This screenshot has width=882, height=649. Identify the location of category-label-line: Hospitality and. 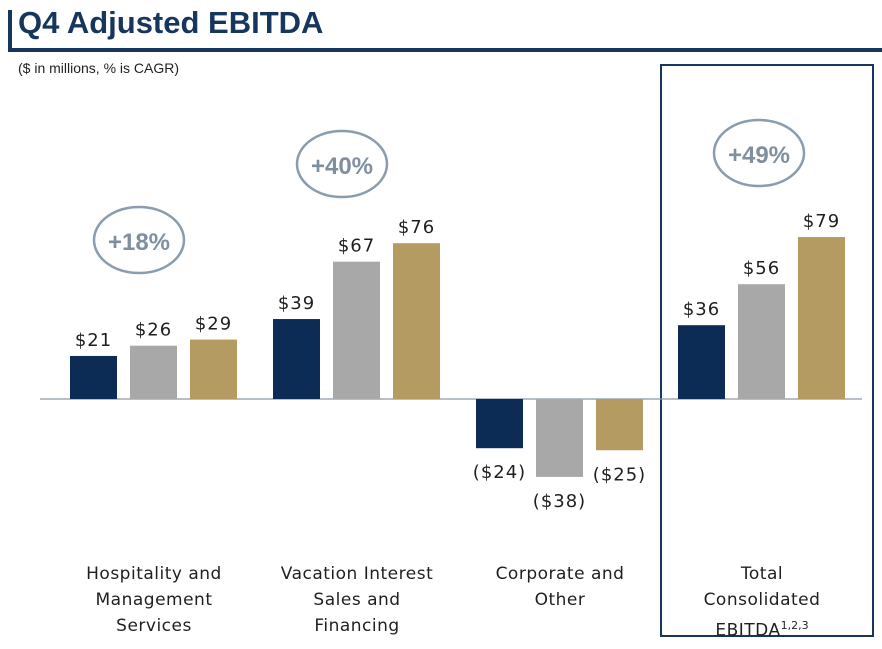
(154, 574).